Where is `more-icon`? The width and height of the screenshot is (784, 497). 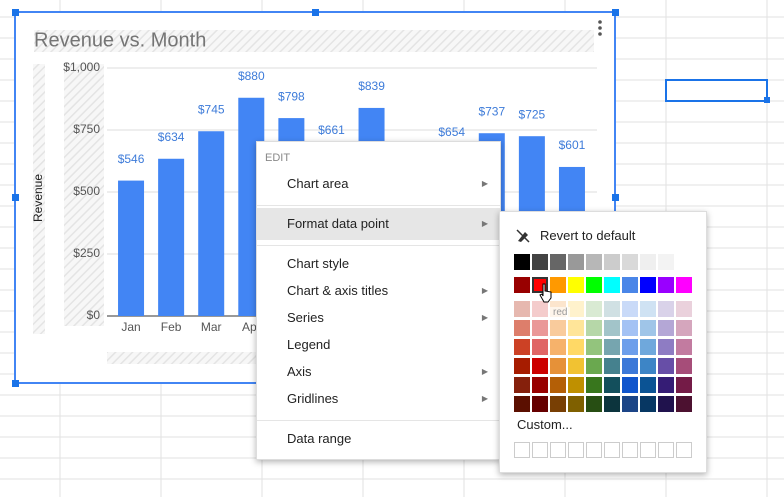
more-icon is located at coordinates (600, 28).